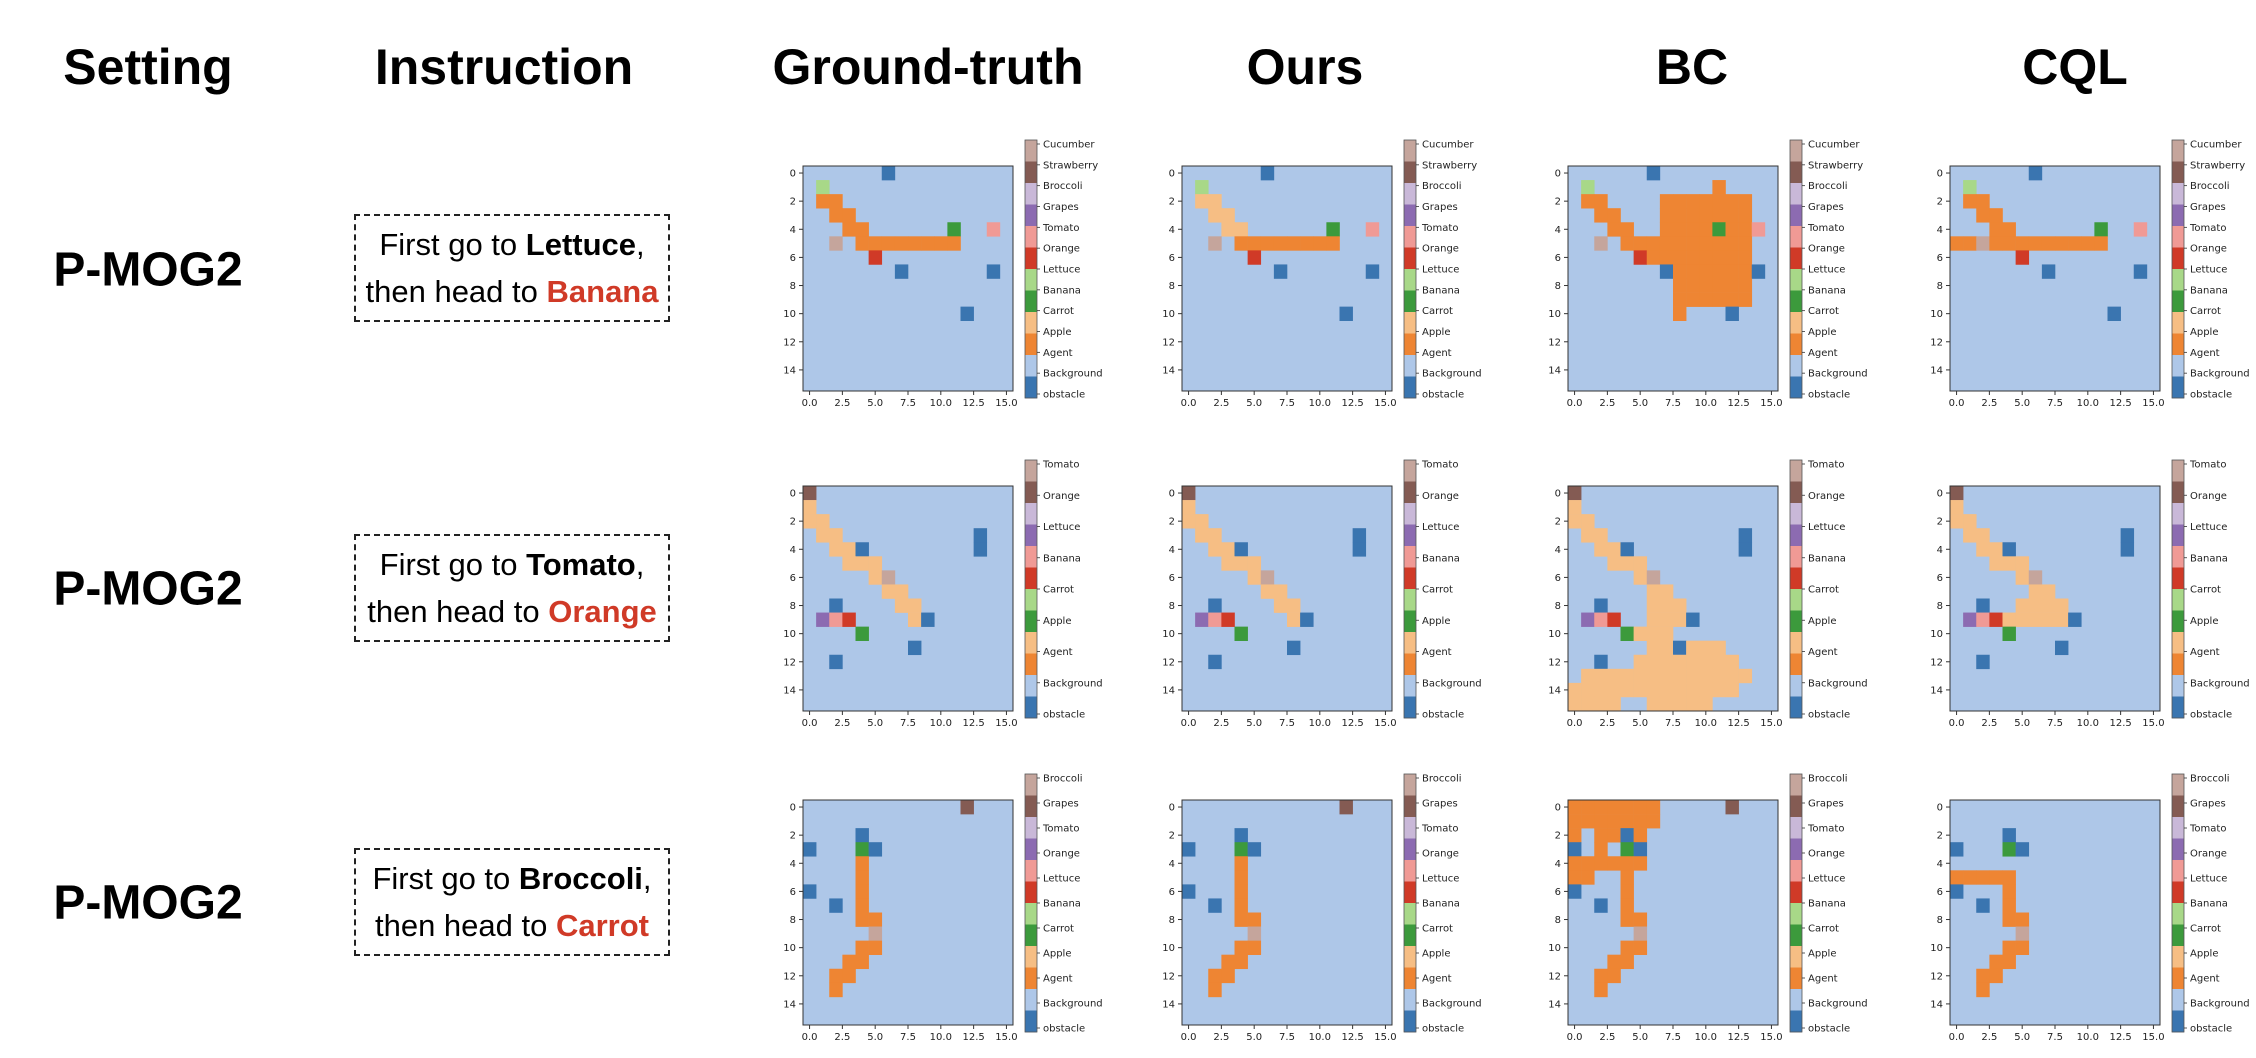 The height and width of the screenshot is (1058, 2256). I want to click on colorbar-label: Carrot, so click(1058, 590).